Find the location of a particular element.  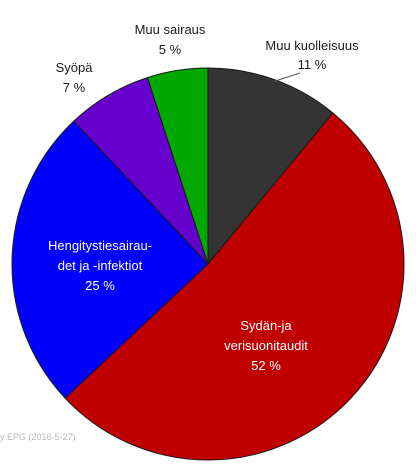

slice-name-hengitys: det ja -infektiot is located at coordinates (100, 265).